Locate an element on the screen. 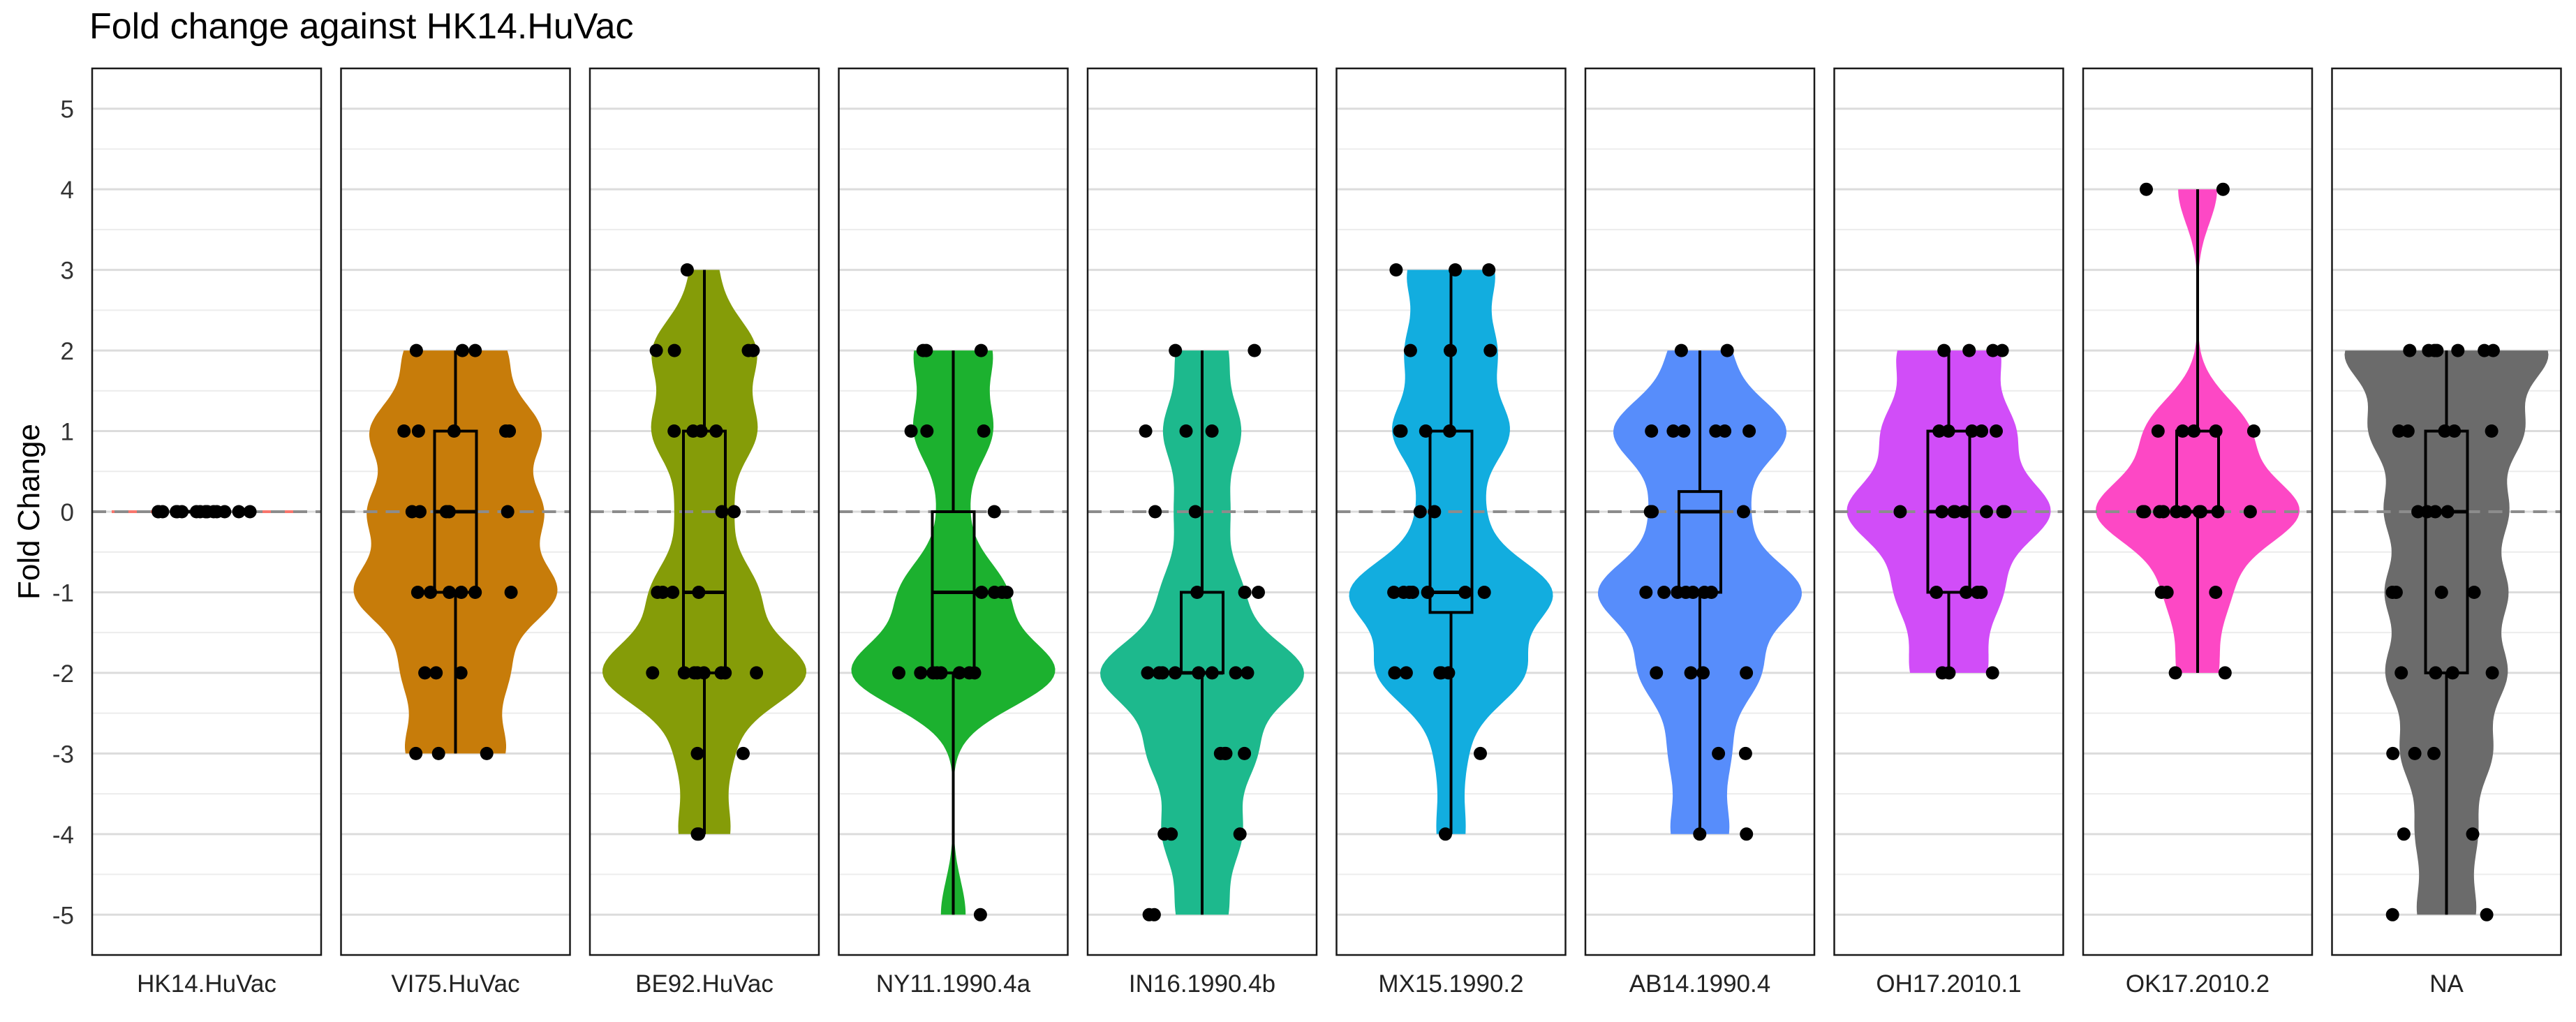 Image resolution: width=2576 pixels, height=1022 pixels. x-category-label: HK14.HuVac is located at coordinates (206, 984).